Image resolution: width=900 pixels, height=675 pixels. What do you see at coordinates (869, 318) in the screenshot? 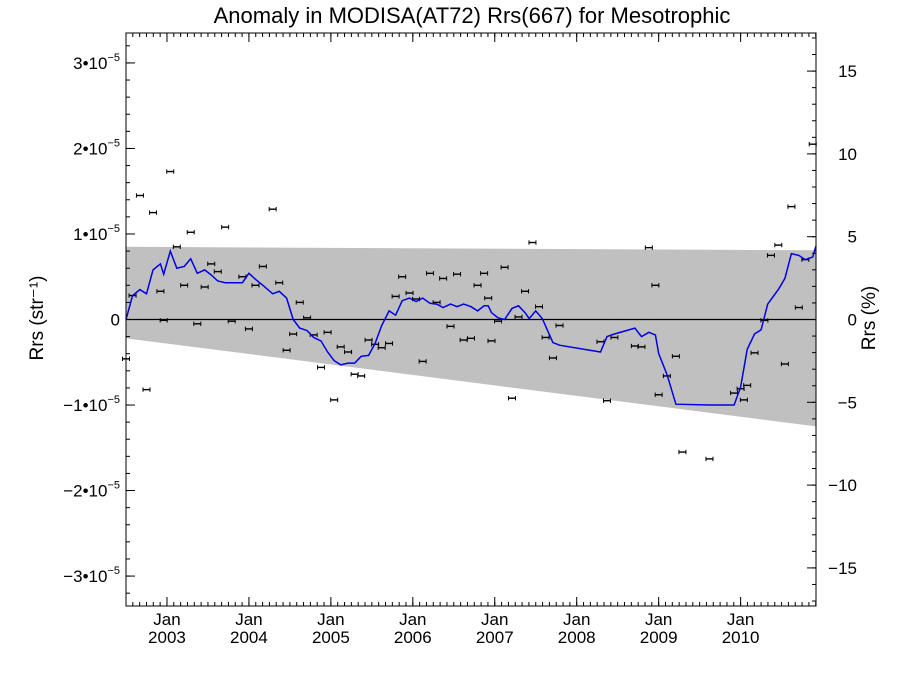
I see `y-axis-right-label: Rrs (%)` at bounding box center [869, 318].